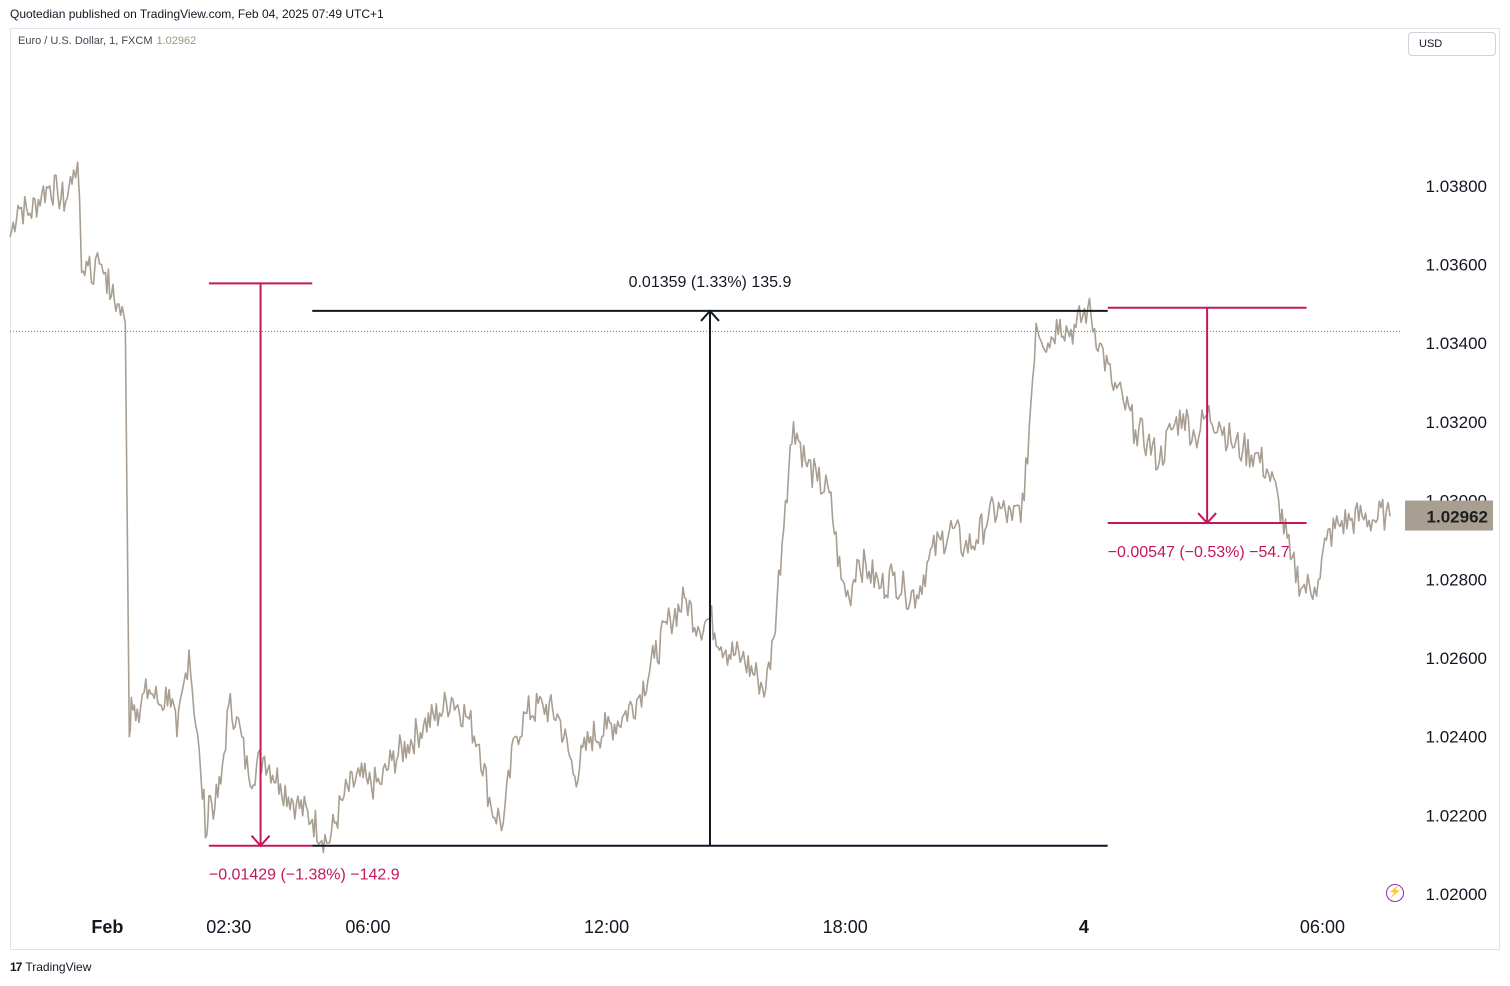 This screenshot has height=986, width=1510. What do you see at coordinates (1456, 265) in the screenshot?
I see `y-tick-label: 1.03600` at bounding box center [1456, 265].